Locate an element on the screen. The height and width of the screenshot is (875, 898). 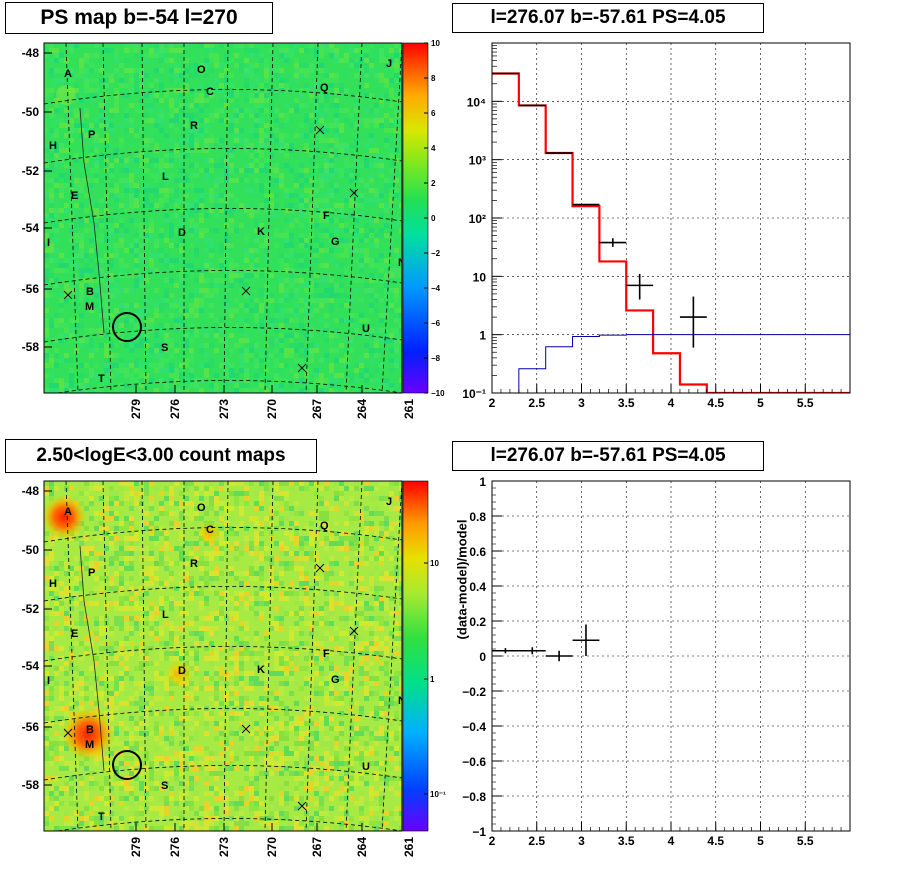
survey-boundary is located at coordinates (92, 220).